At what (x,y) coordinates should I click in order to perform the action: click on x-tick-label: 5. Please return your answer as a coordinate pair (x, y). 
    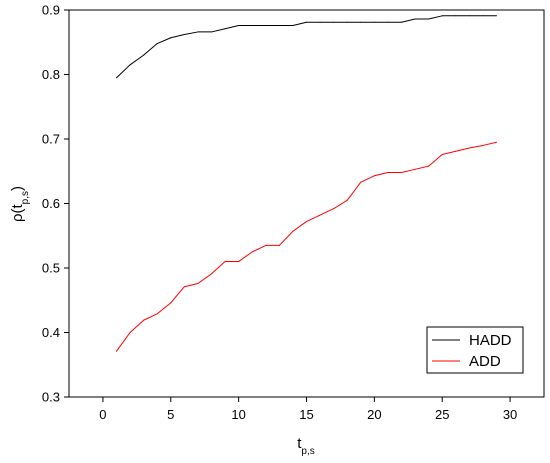
    Looking at the image, I should click on (170, 414).